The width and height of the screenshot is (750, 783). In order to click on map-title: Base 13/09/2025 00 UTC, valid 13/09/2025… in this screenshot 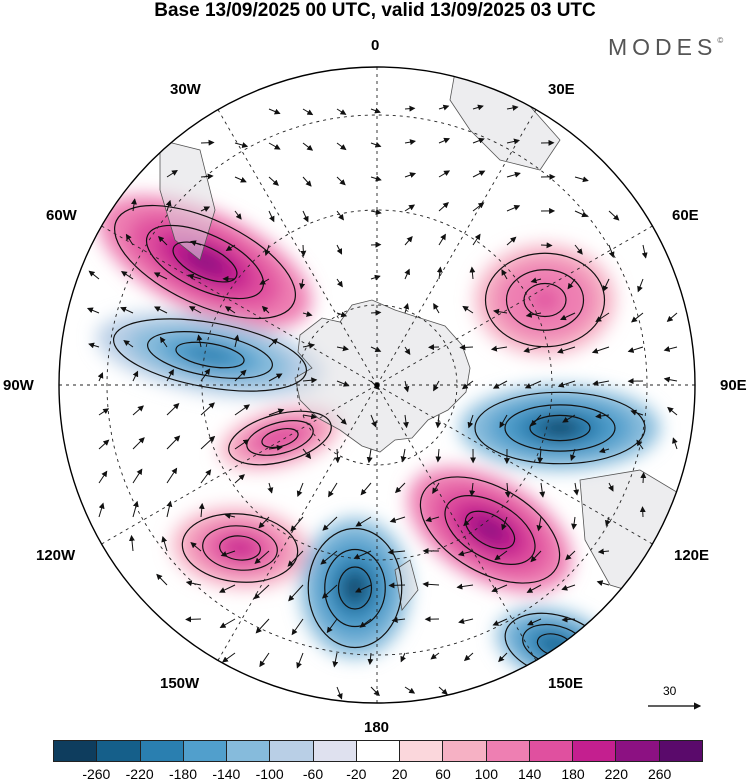, I will do `click(375, 10)`.